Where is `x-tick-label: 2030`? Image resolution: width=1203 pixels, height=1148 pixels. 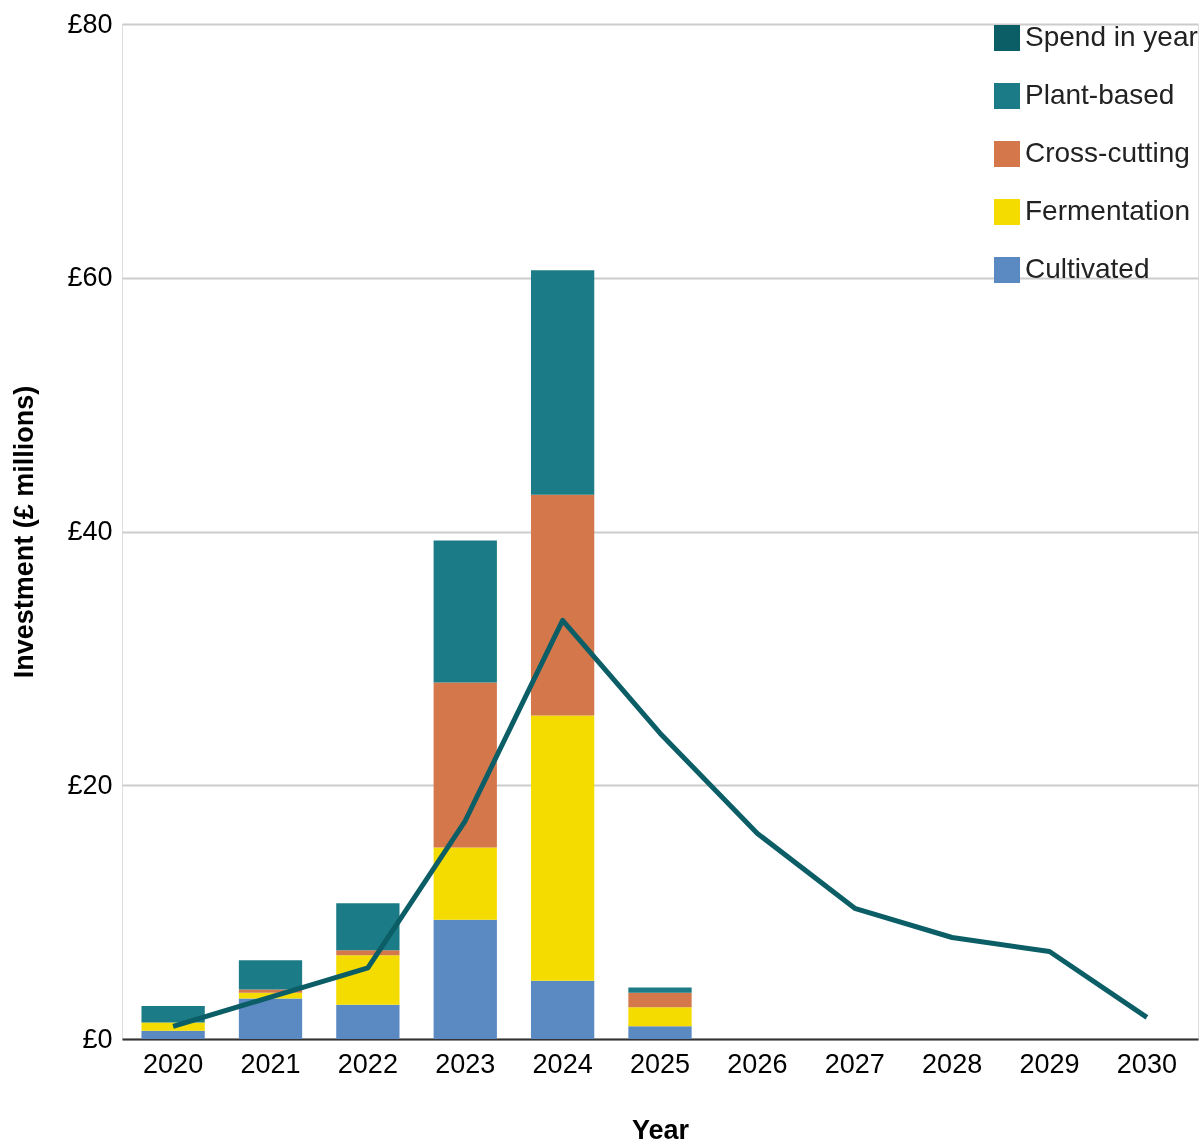 x-tick-label: 2030 is located at coordinates (1146, 1063).